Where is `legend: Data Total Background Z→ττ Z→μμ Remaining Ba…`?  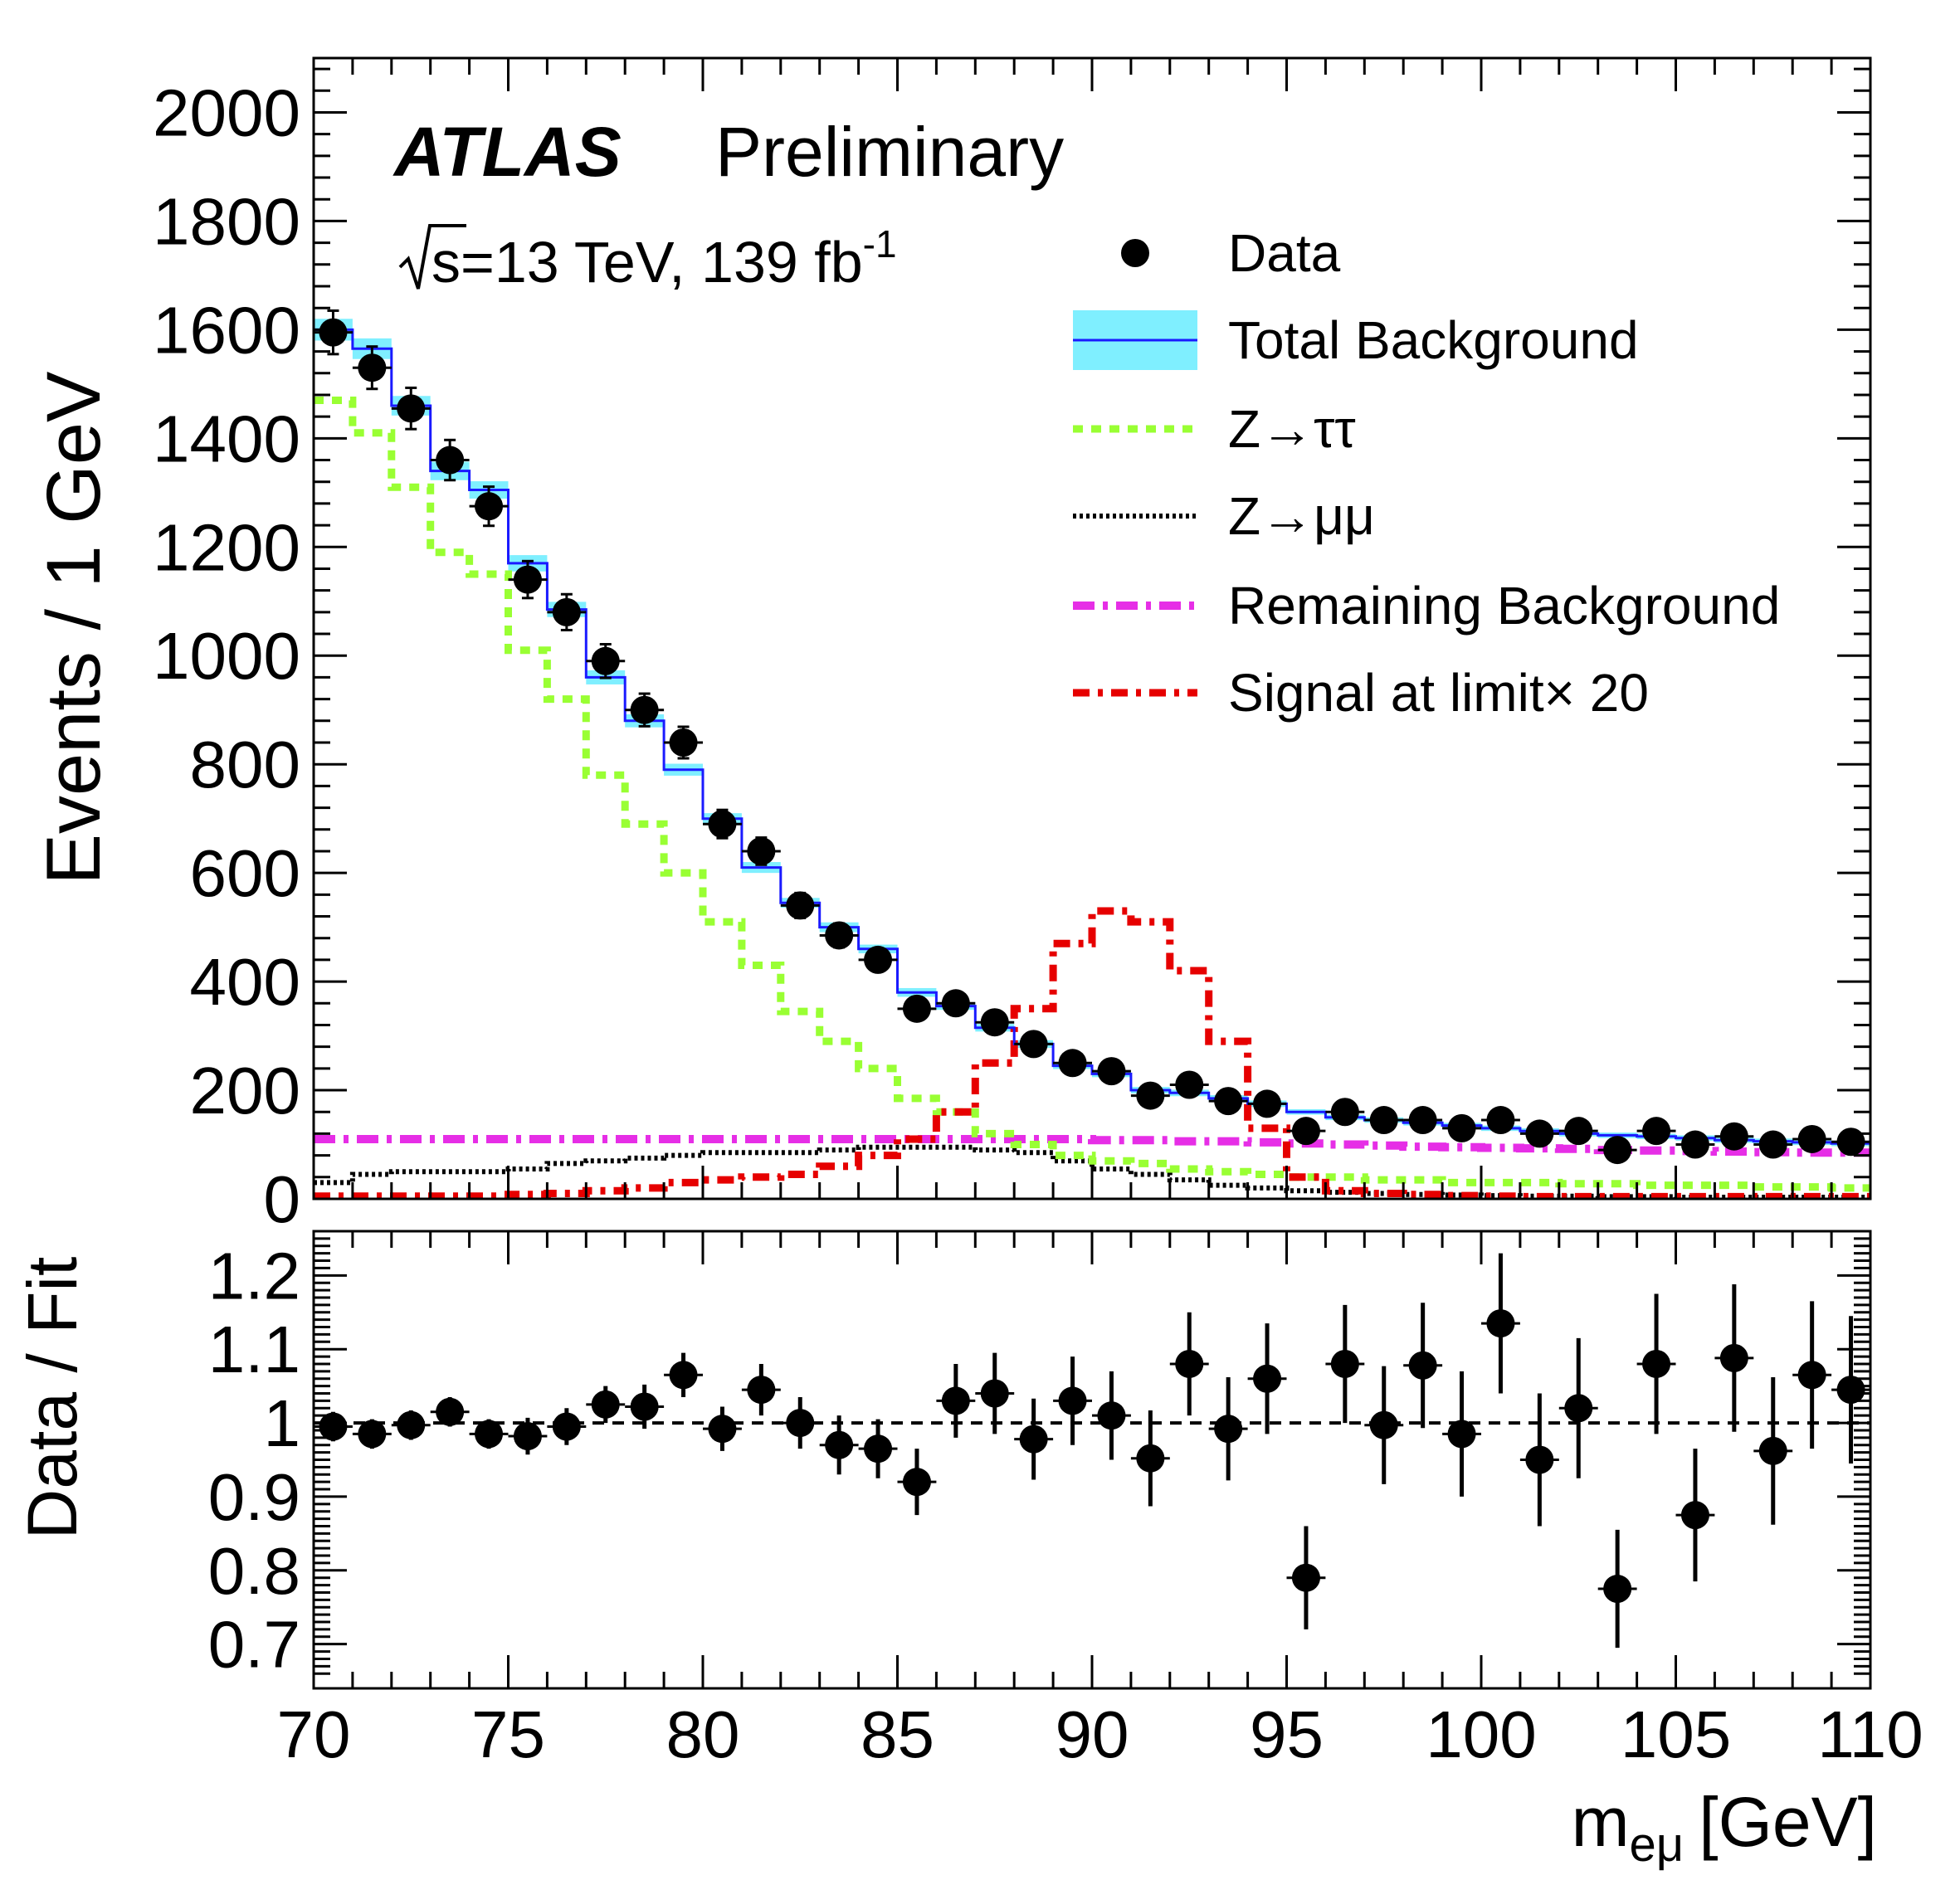
legend: Data Total Background Z→ττ Z→μμ Remaining Ba… is located at coordinates (1426, 473).